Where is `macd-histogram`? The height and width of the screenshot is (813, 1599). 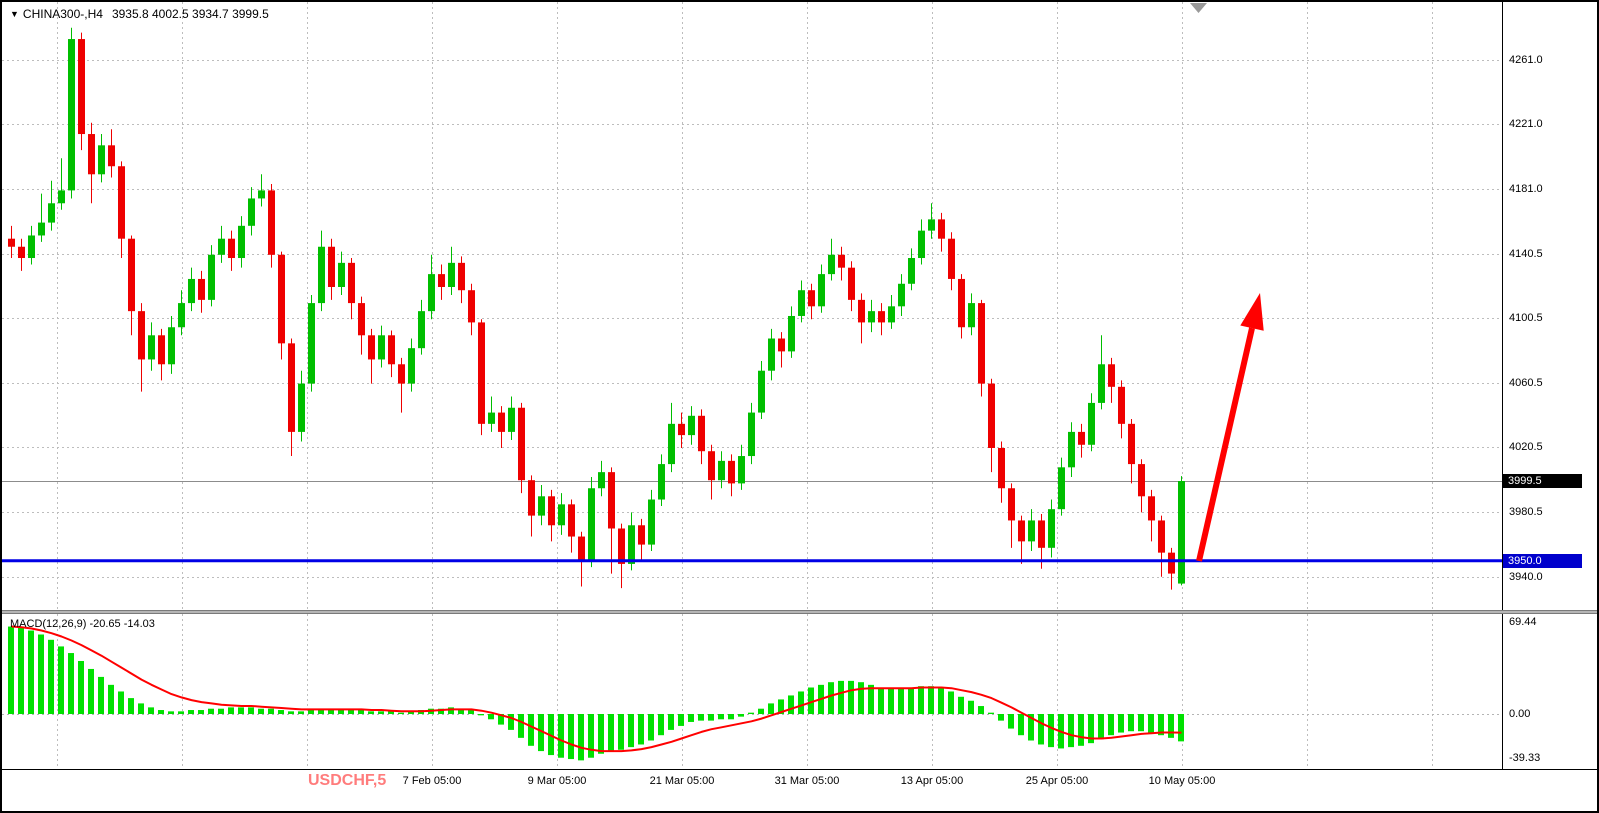
macd-histogram is located at coordinates (596, 693).